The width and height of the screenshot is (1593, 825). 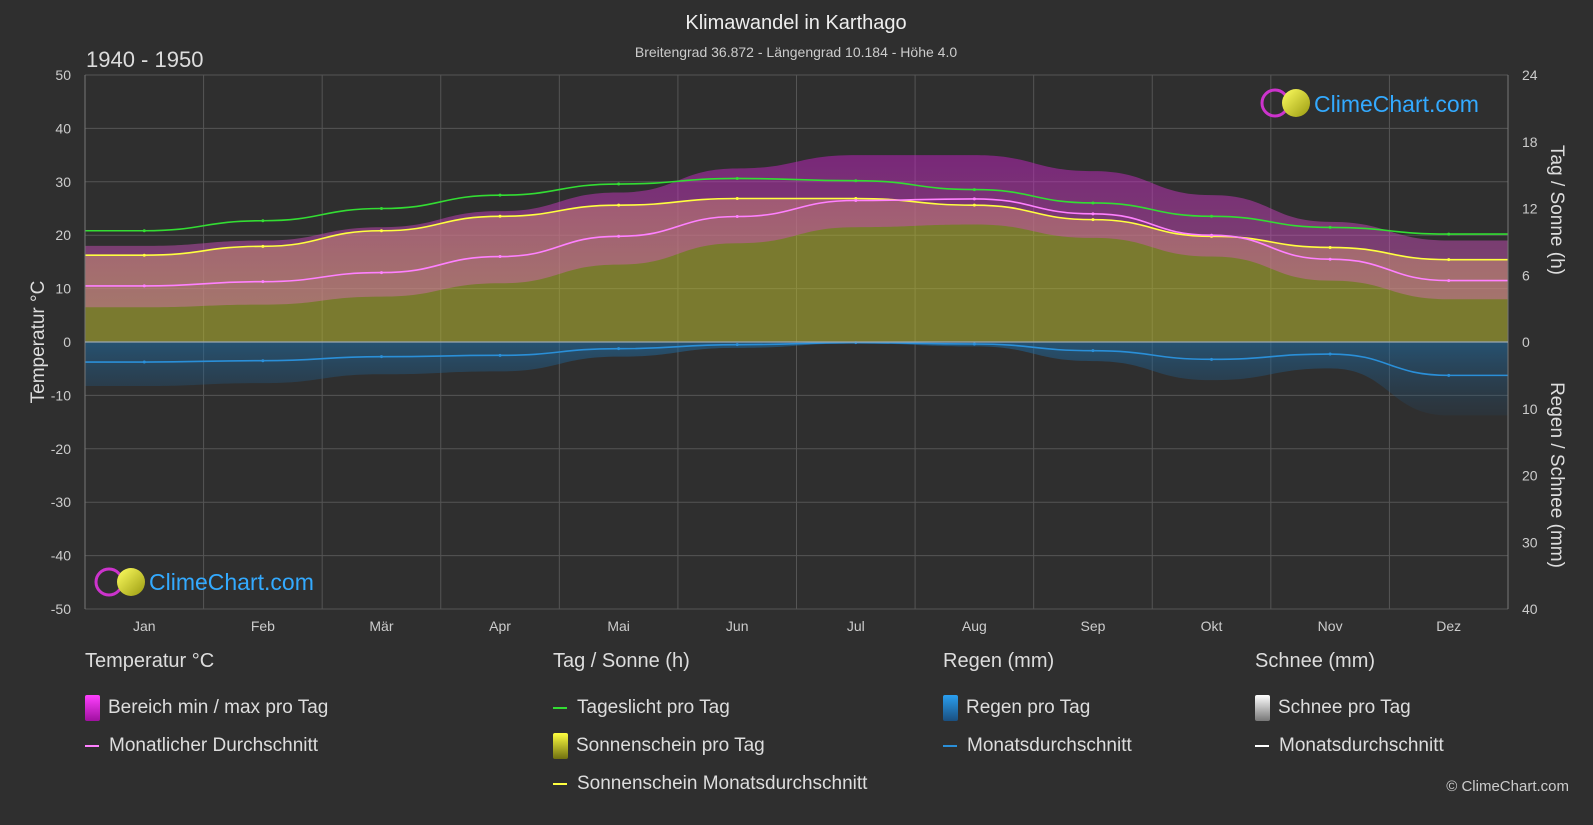 I want to click on y-right-bottom-tick-label: 40, so click(x=1530, y=609).